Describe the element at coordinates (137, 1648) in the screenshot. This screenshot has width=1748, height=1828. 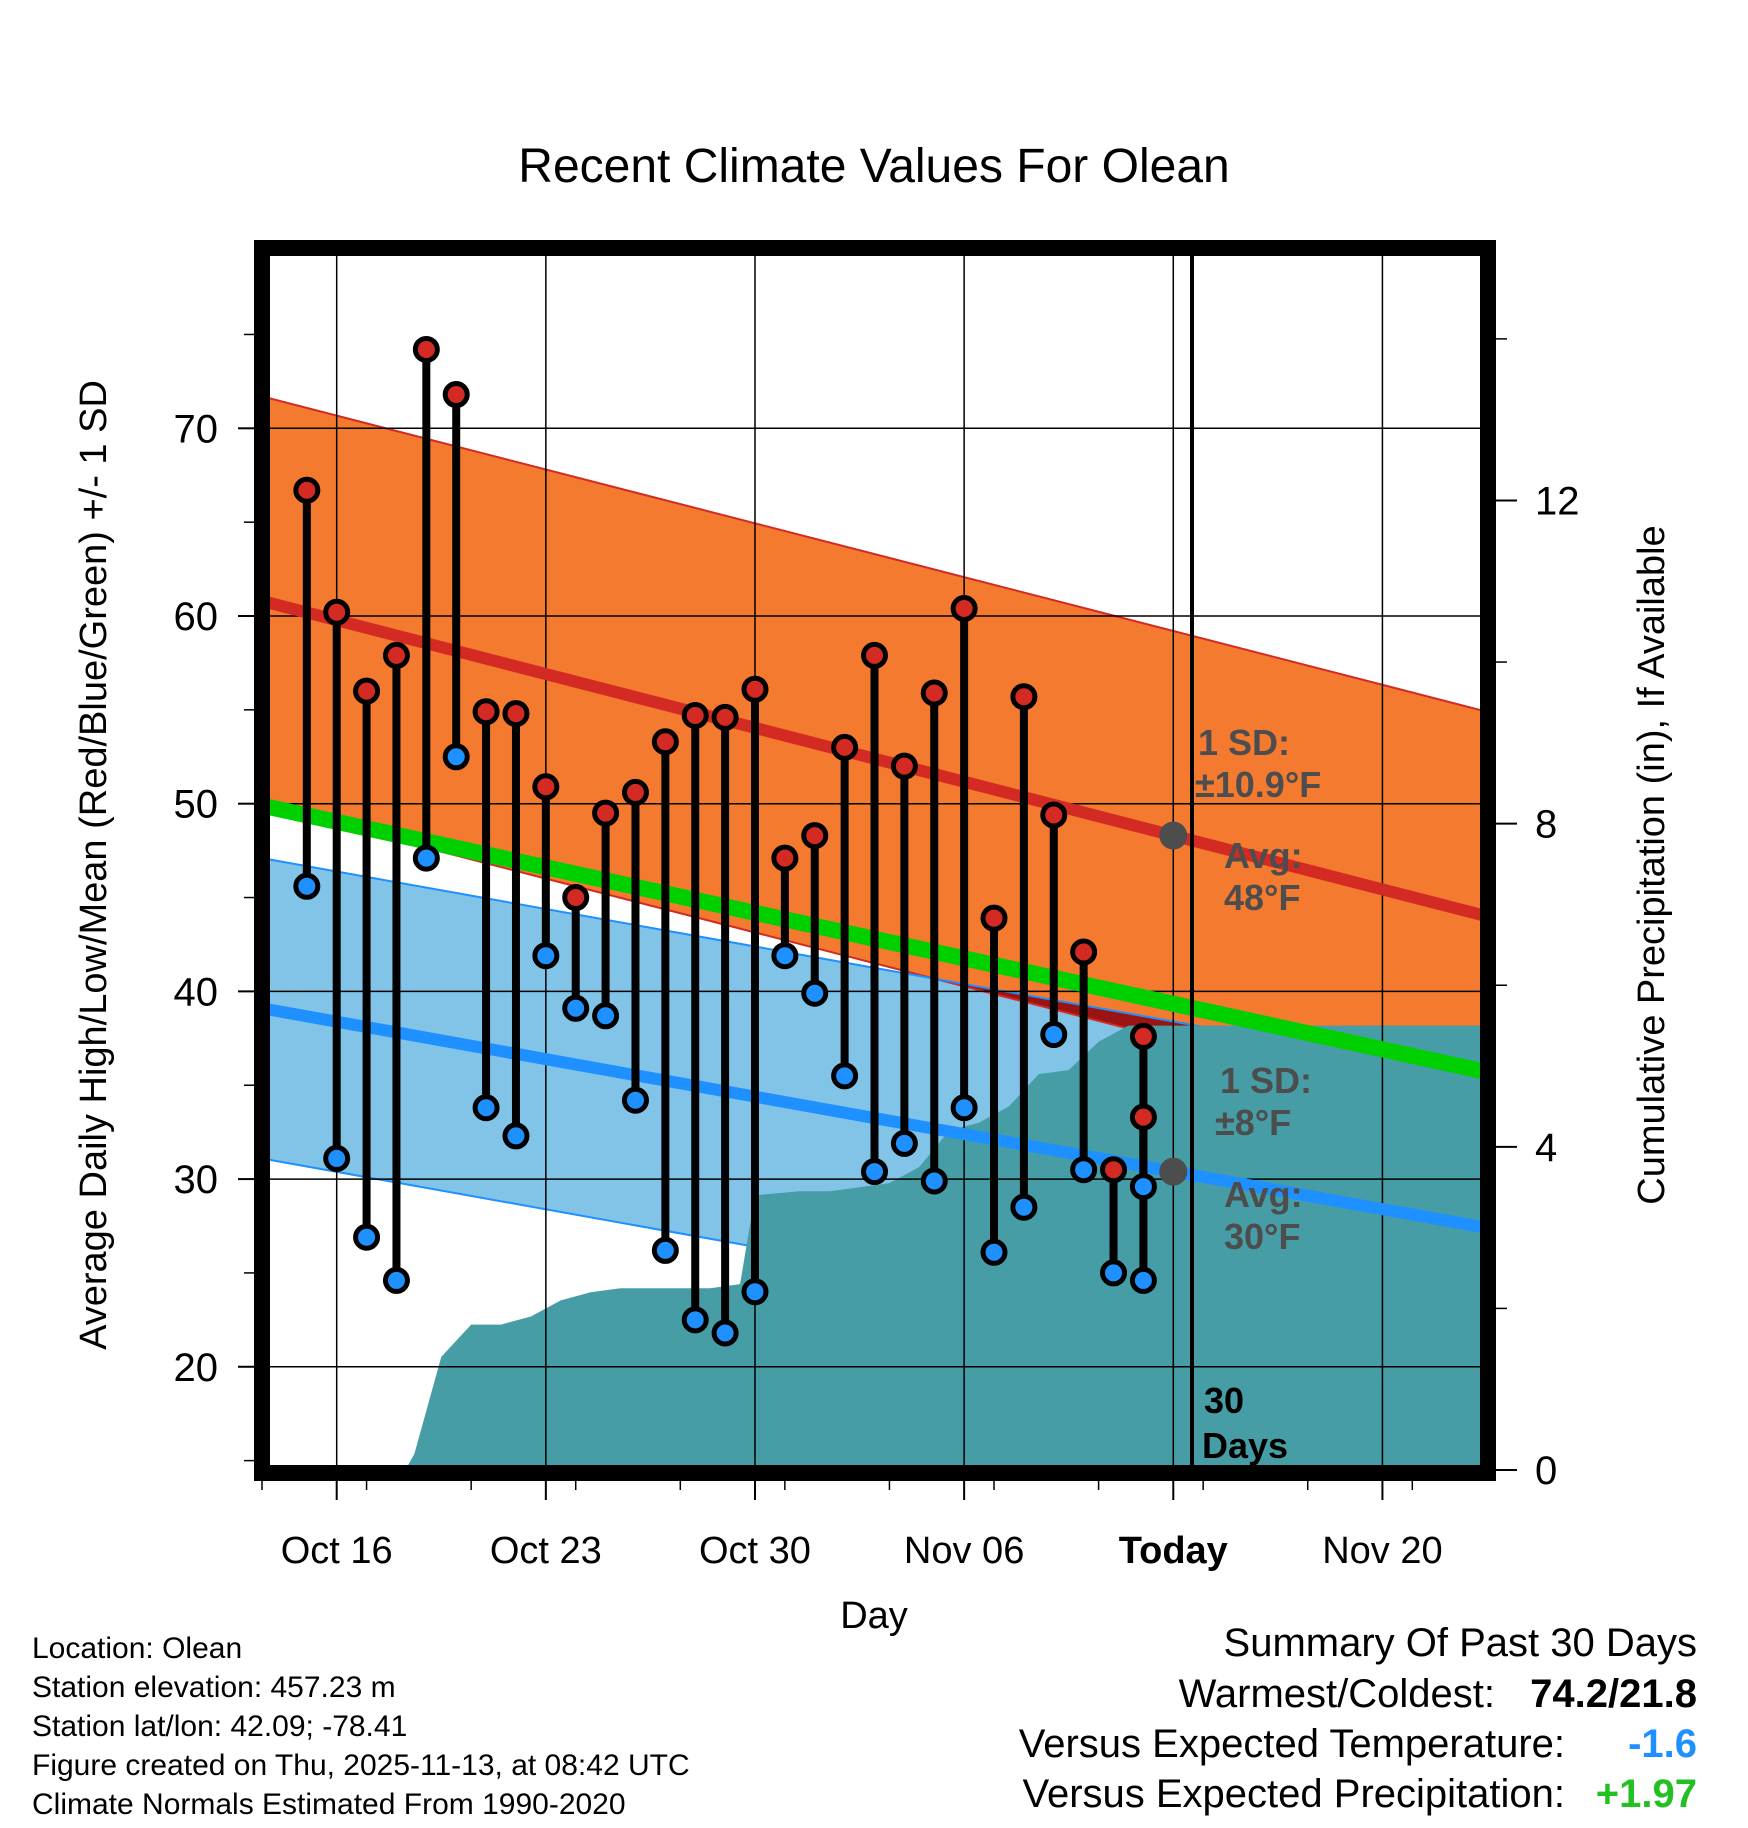
I see `location-text: Location: Olean` at that location.